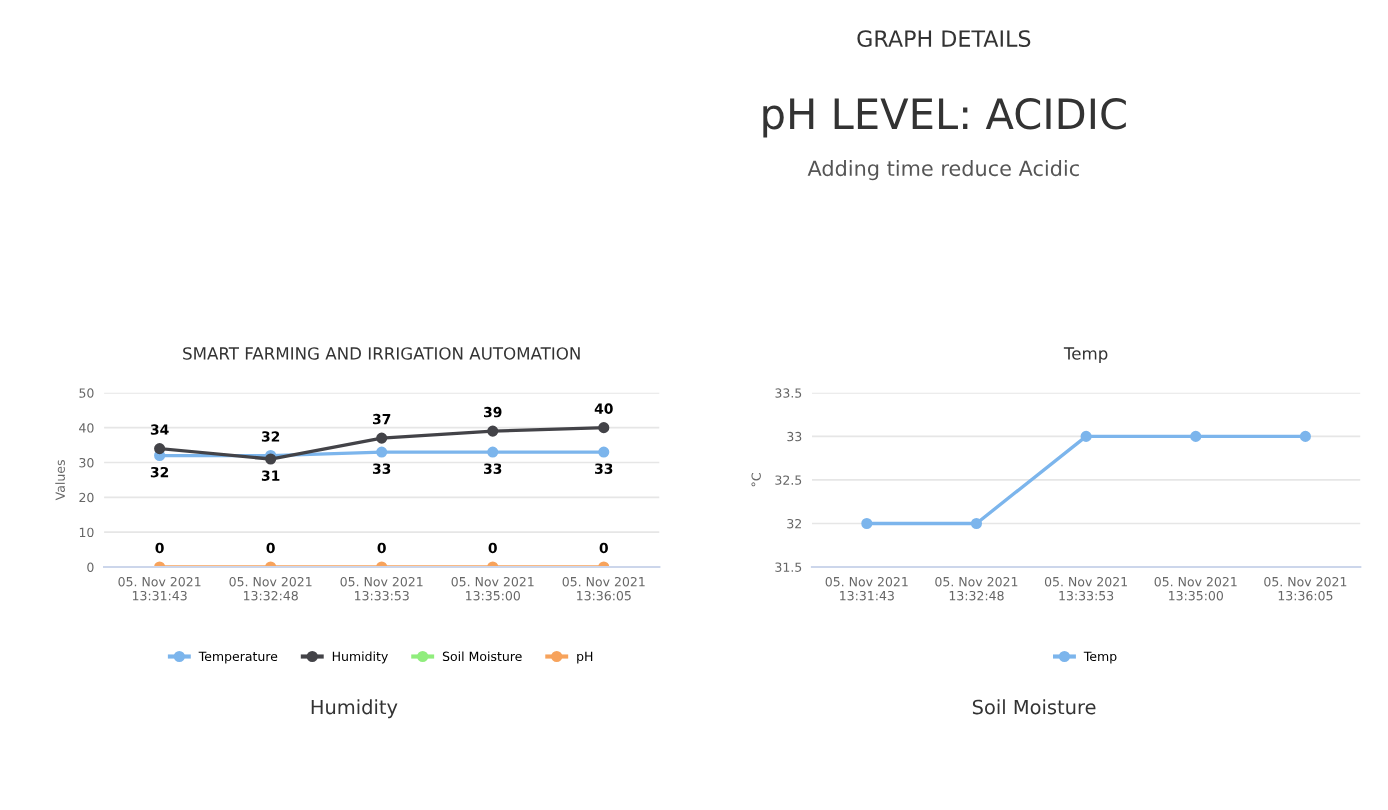 The height and width of the screenshot is (810, 1388). Describe the element at coordinates (943, 170) in the screenshot. I see `text: Adding time reduce Acidic` at that location.